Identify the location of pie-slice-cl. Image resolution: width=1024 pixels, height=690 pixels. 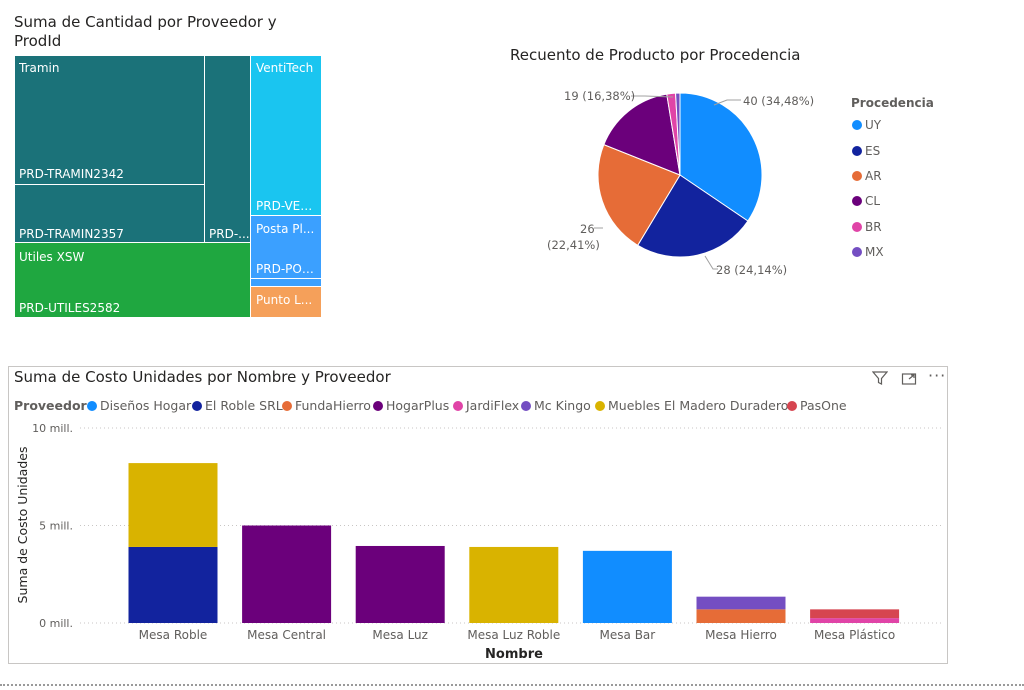
(642, 134).